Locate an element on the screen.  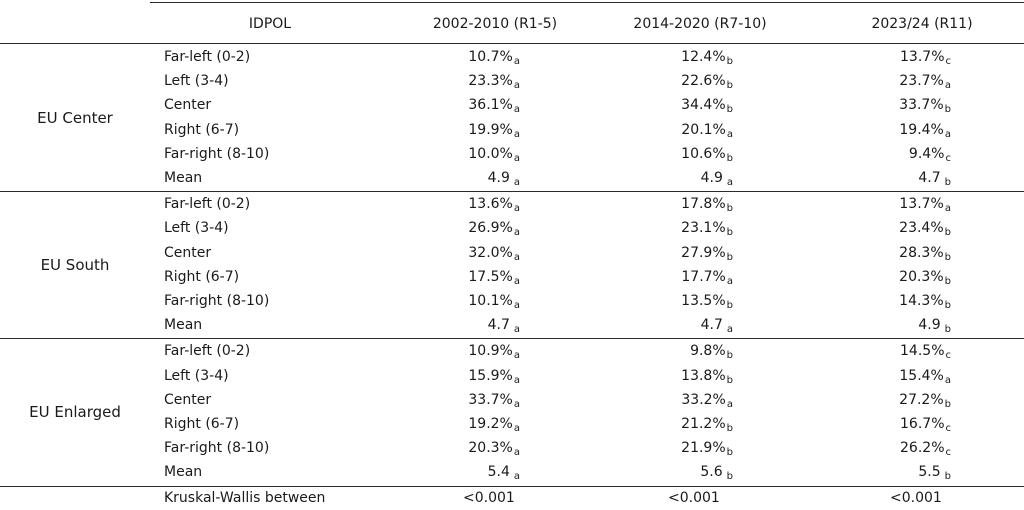
value-text: 10.7% is located at coordinates (490, 57).